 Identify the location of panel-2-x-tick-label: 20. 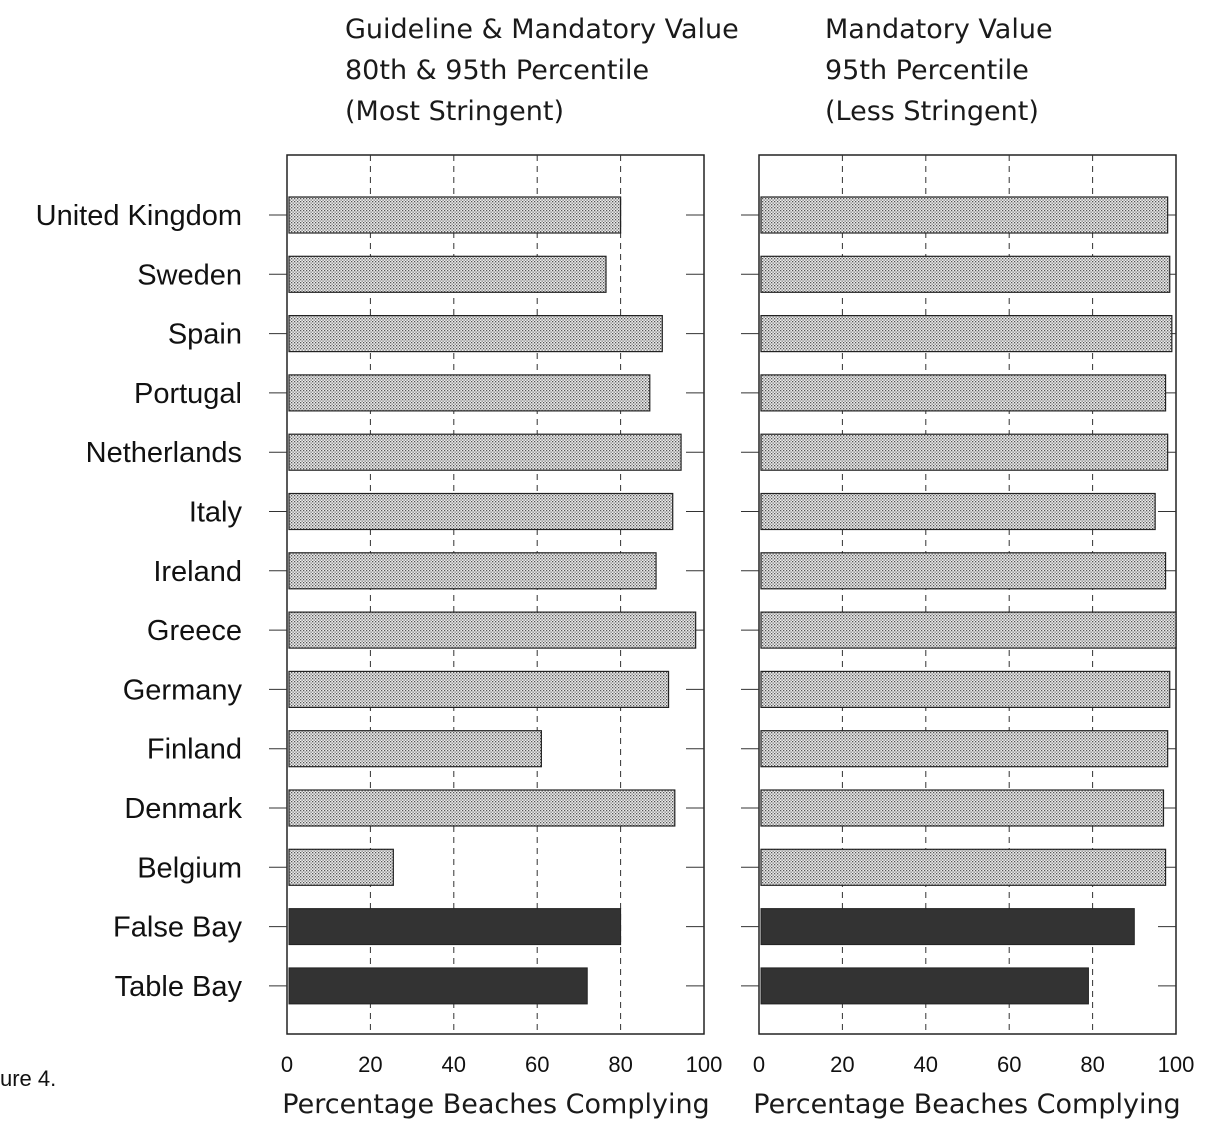
(842, 1064).